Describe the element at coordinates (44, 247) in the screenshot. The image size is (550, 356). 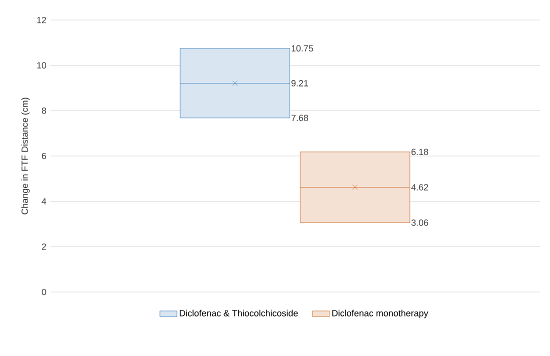
I see `y-tick-label: 2` at that location.